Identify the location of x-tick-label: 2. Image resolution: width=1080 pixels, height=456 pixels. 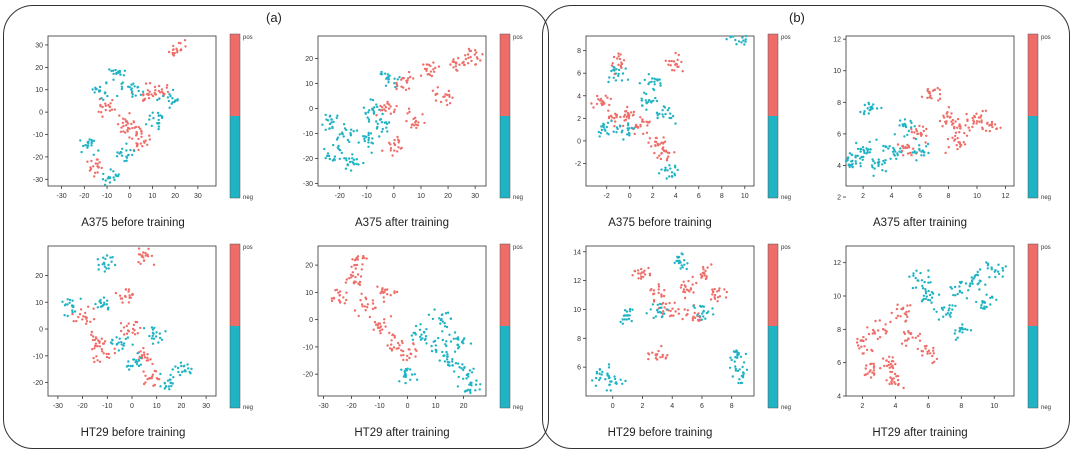
(653, 196).